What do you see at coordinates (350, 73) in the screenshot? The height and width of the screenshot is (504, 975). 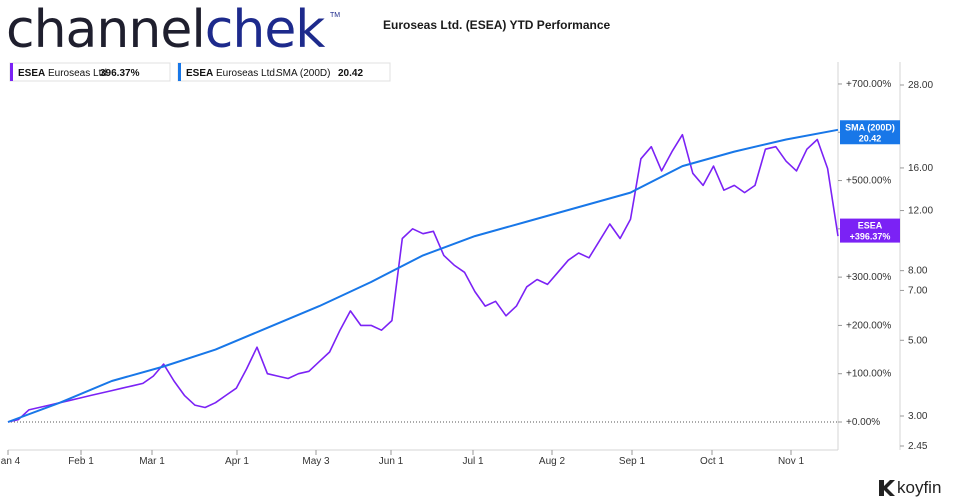 I see `legend-value: 20.42` at bounding box center [350, 73].